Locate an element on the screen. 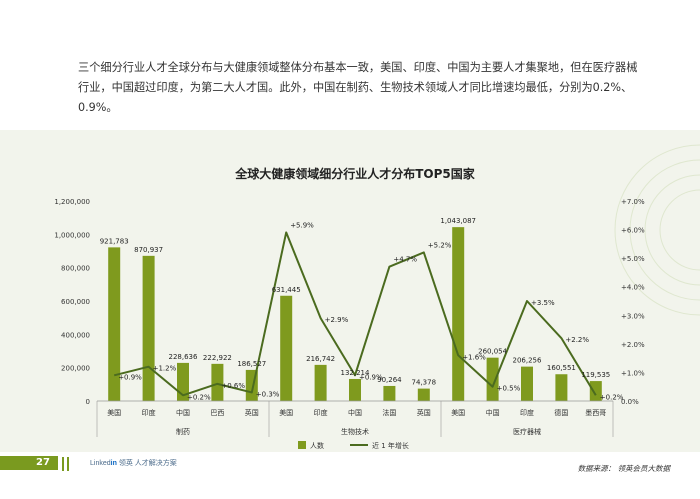 Image resolution: width=700 pixels, height=499 pixels. bar-value-label: 186,527 is located at coordinates (251, 364).